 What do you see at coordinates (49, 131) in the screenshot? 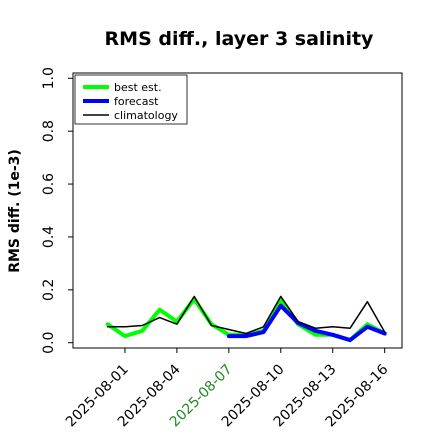
I see `y-tick-label: 0.8` at bounding box center [49, 131].